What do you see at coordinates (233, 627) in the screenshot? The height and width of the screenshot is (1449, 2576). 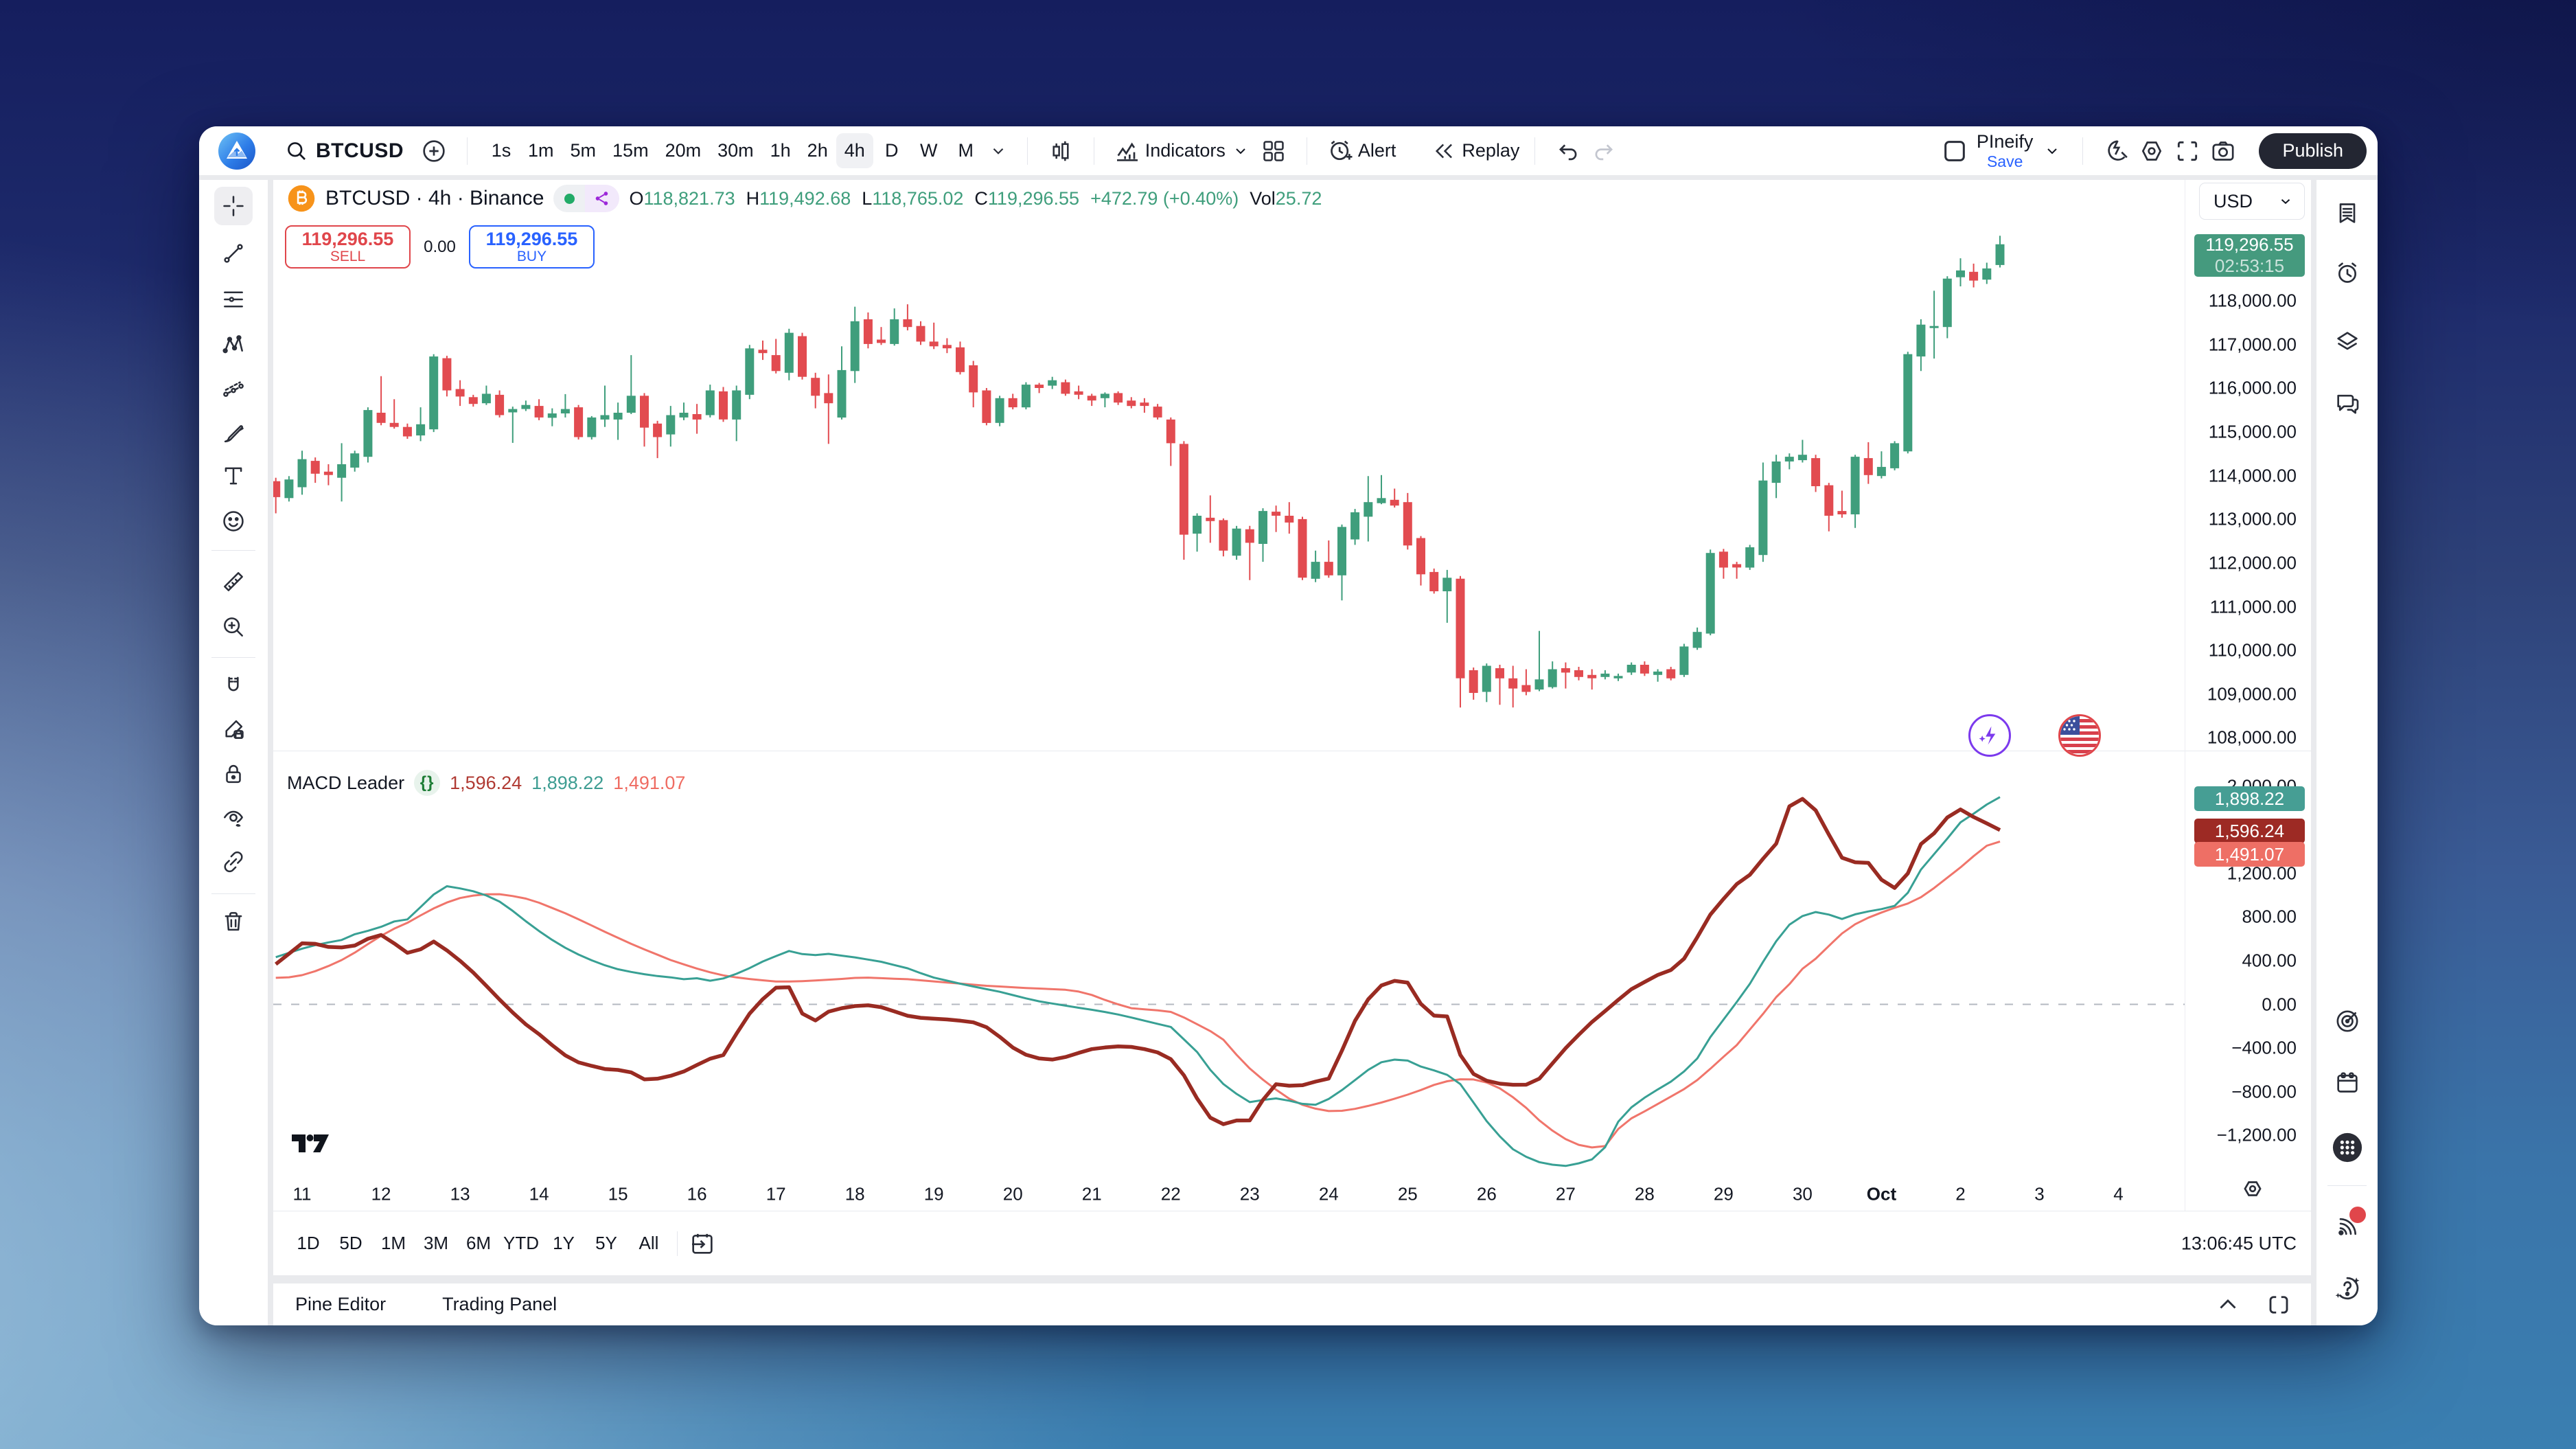 I see `zoom-in-tool-icon` at bounding box center [233, 627].